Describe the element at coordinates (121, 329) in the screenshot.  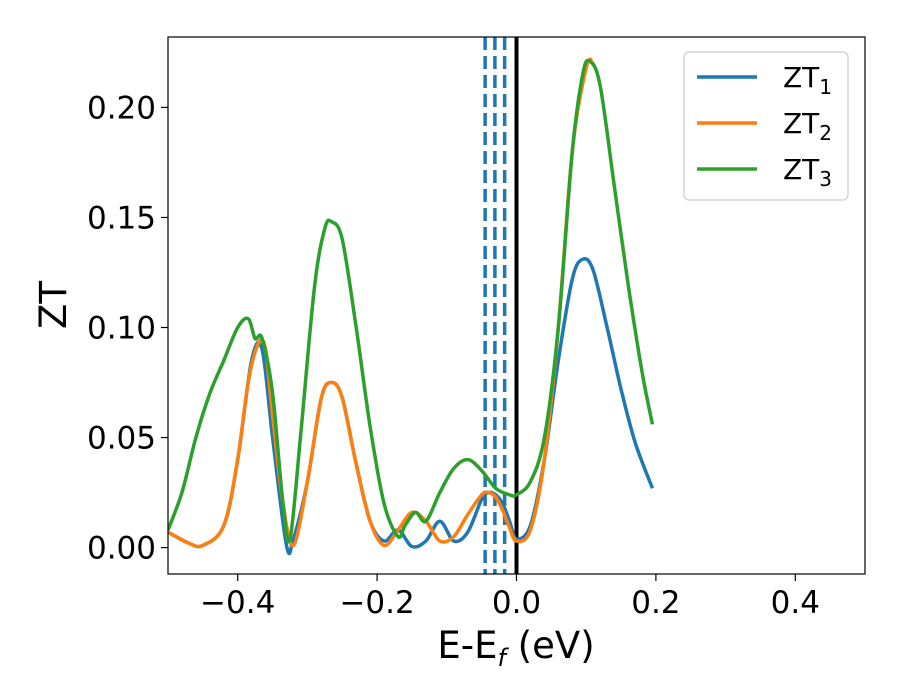
I see `y-tick-label: 0.10` at that location.